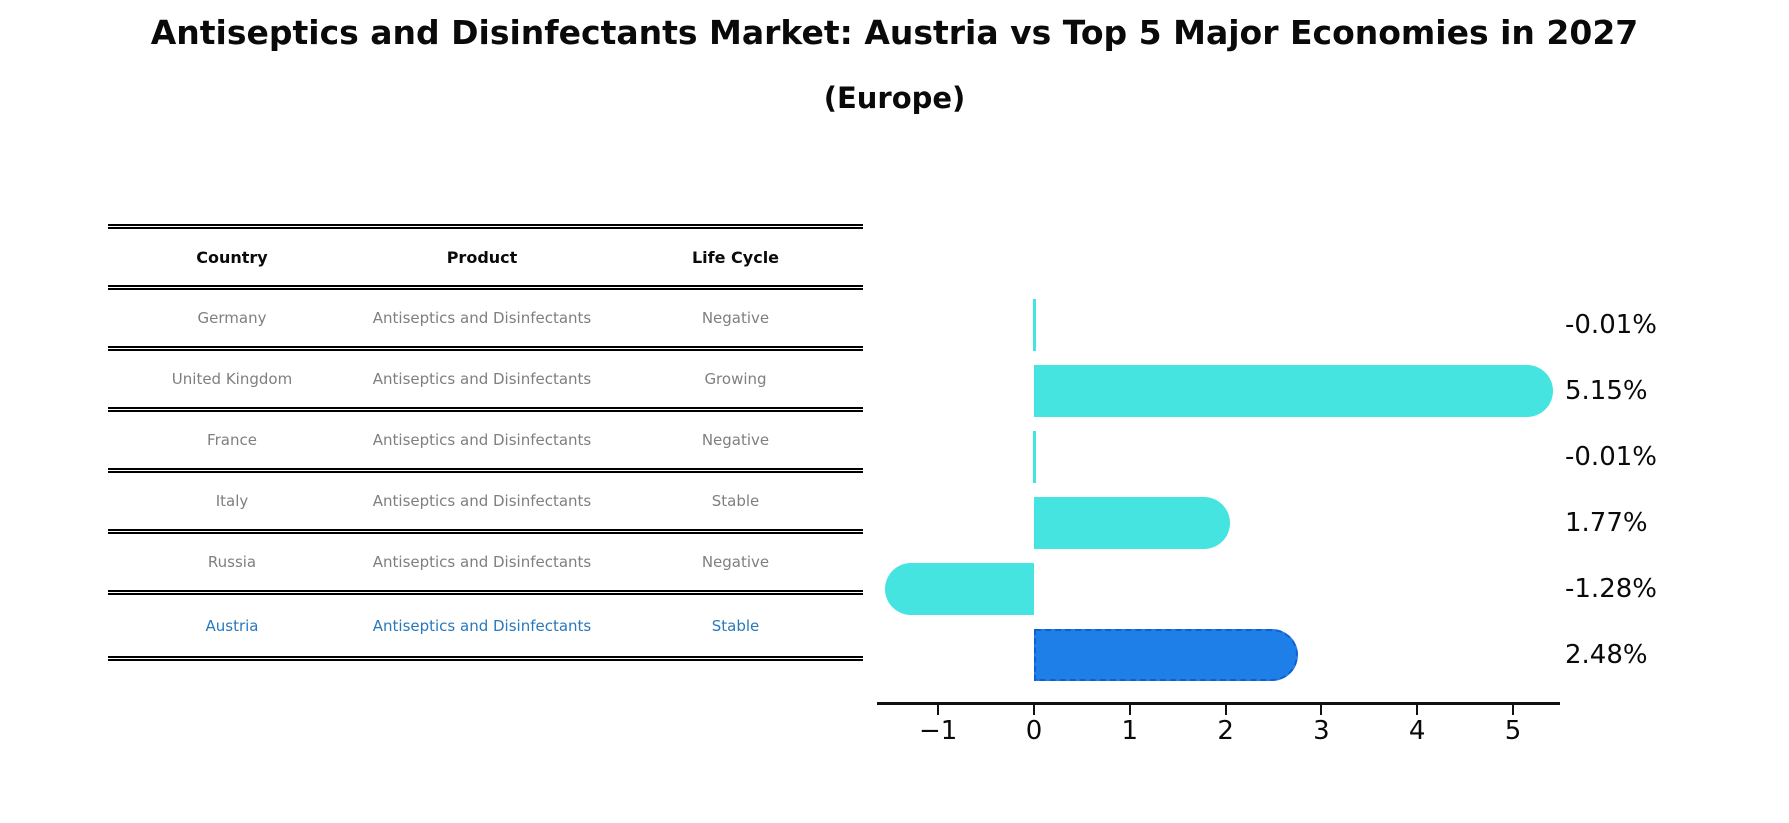 This screenshot has width=1789, height=823. Describe the element at coordinates (1606, 655) in the screenshot. I see `value-label-austria: 2.48%` at that location.